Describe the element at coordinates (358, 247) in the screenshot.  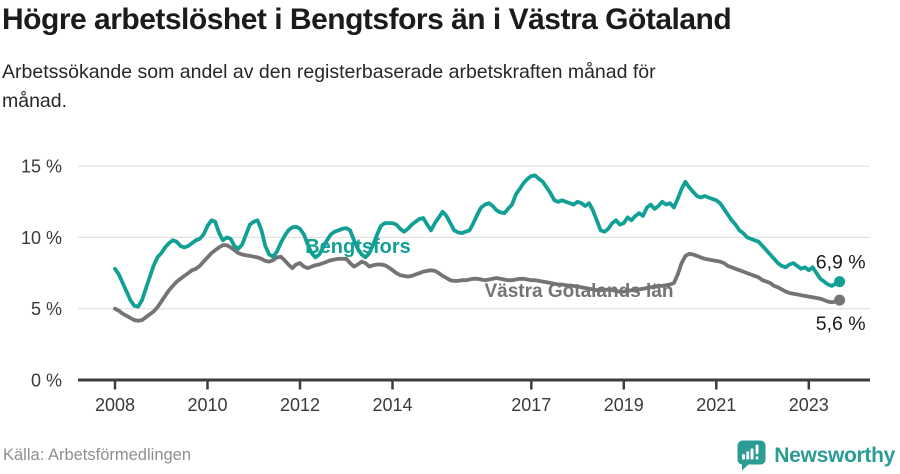
I see `series-label-bengtsfors: Bengtsfors` at that location.